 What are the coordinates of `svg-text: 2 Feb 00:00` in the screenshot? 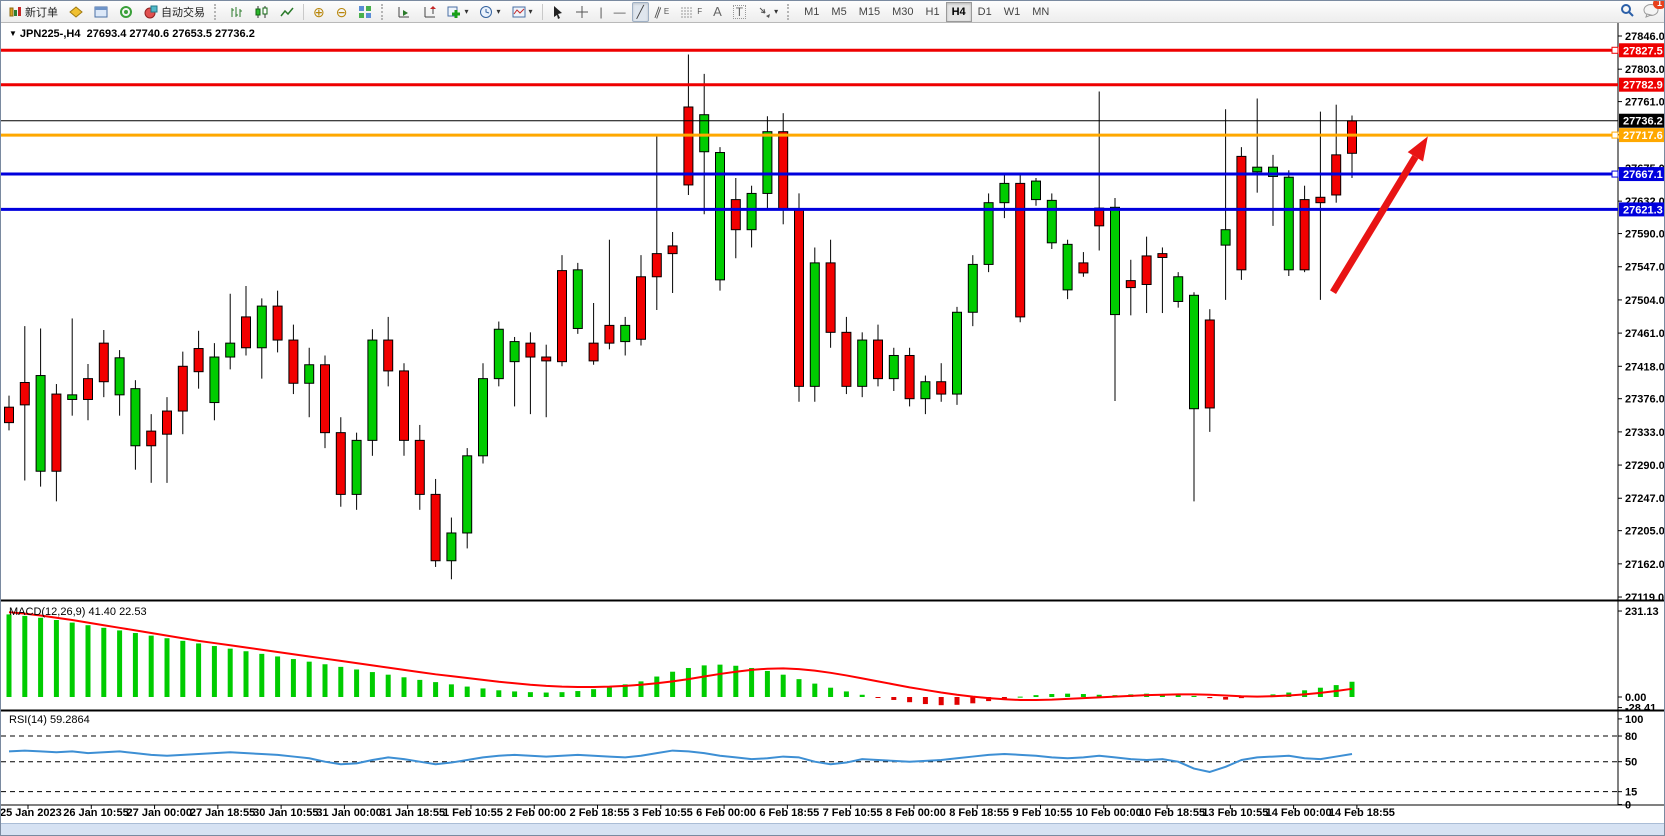 It's located at (536, 813).